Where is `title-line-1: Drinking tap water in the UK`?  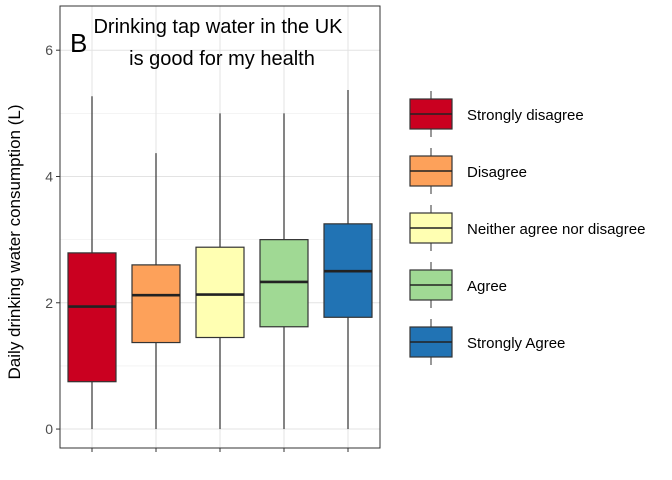 title-line-1: Drinking tap water in the UK is located at coordinates (218, 27).